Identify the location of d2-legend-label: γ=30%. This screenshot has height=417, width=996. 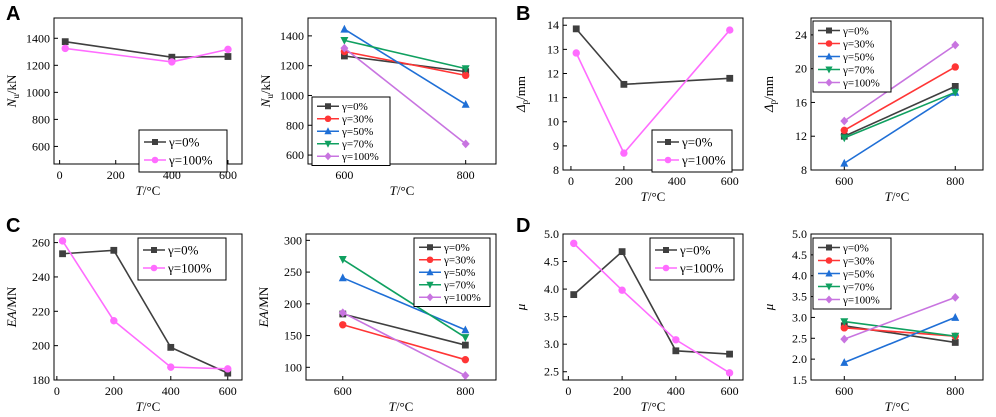
(858, 261).